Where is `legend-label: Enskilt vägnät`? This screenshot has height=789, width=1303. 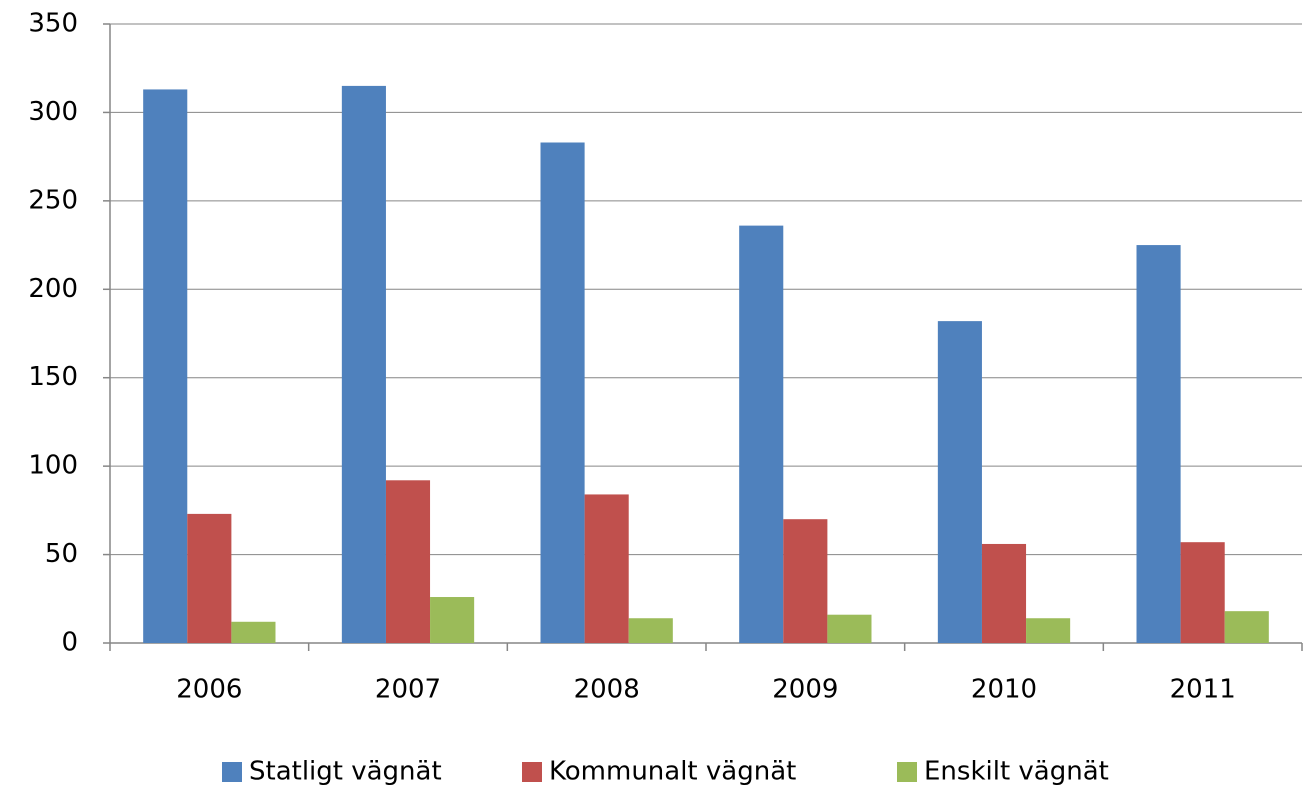 legend-label: Enskilt vägnät is located at coordinates (1016, 772).